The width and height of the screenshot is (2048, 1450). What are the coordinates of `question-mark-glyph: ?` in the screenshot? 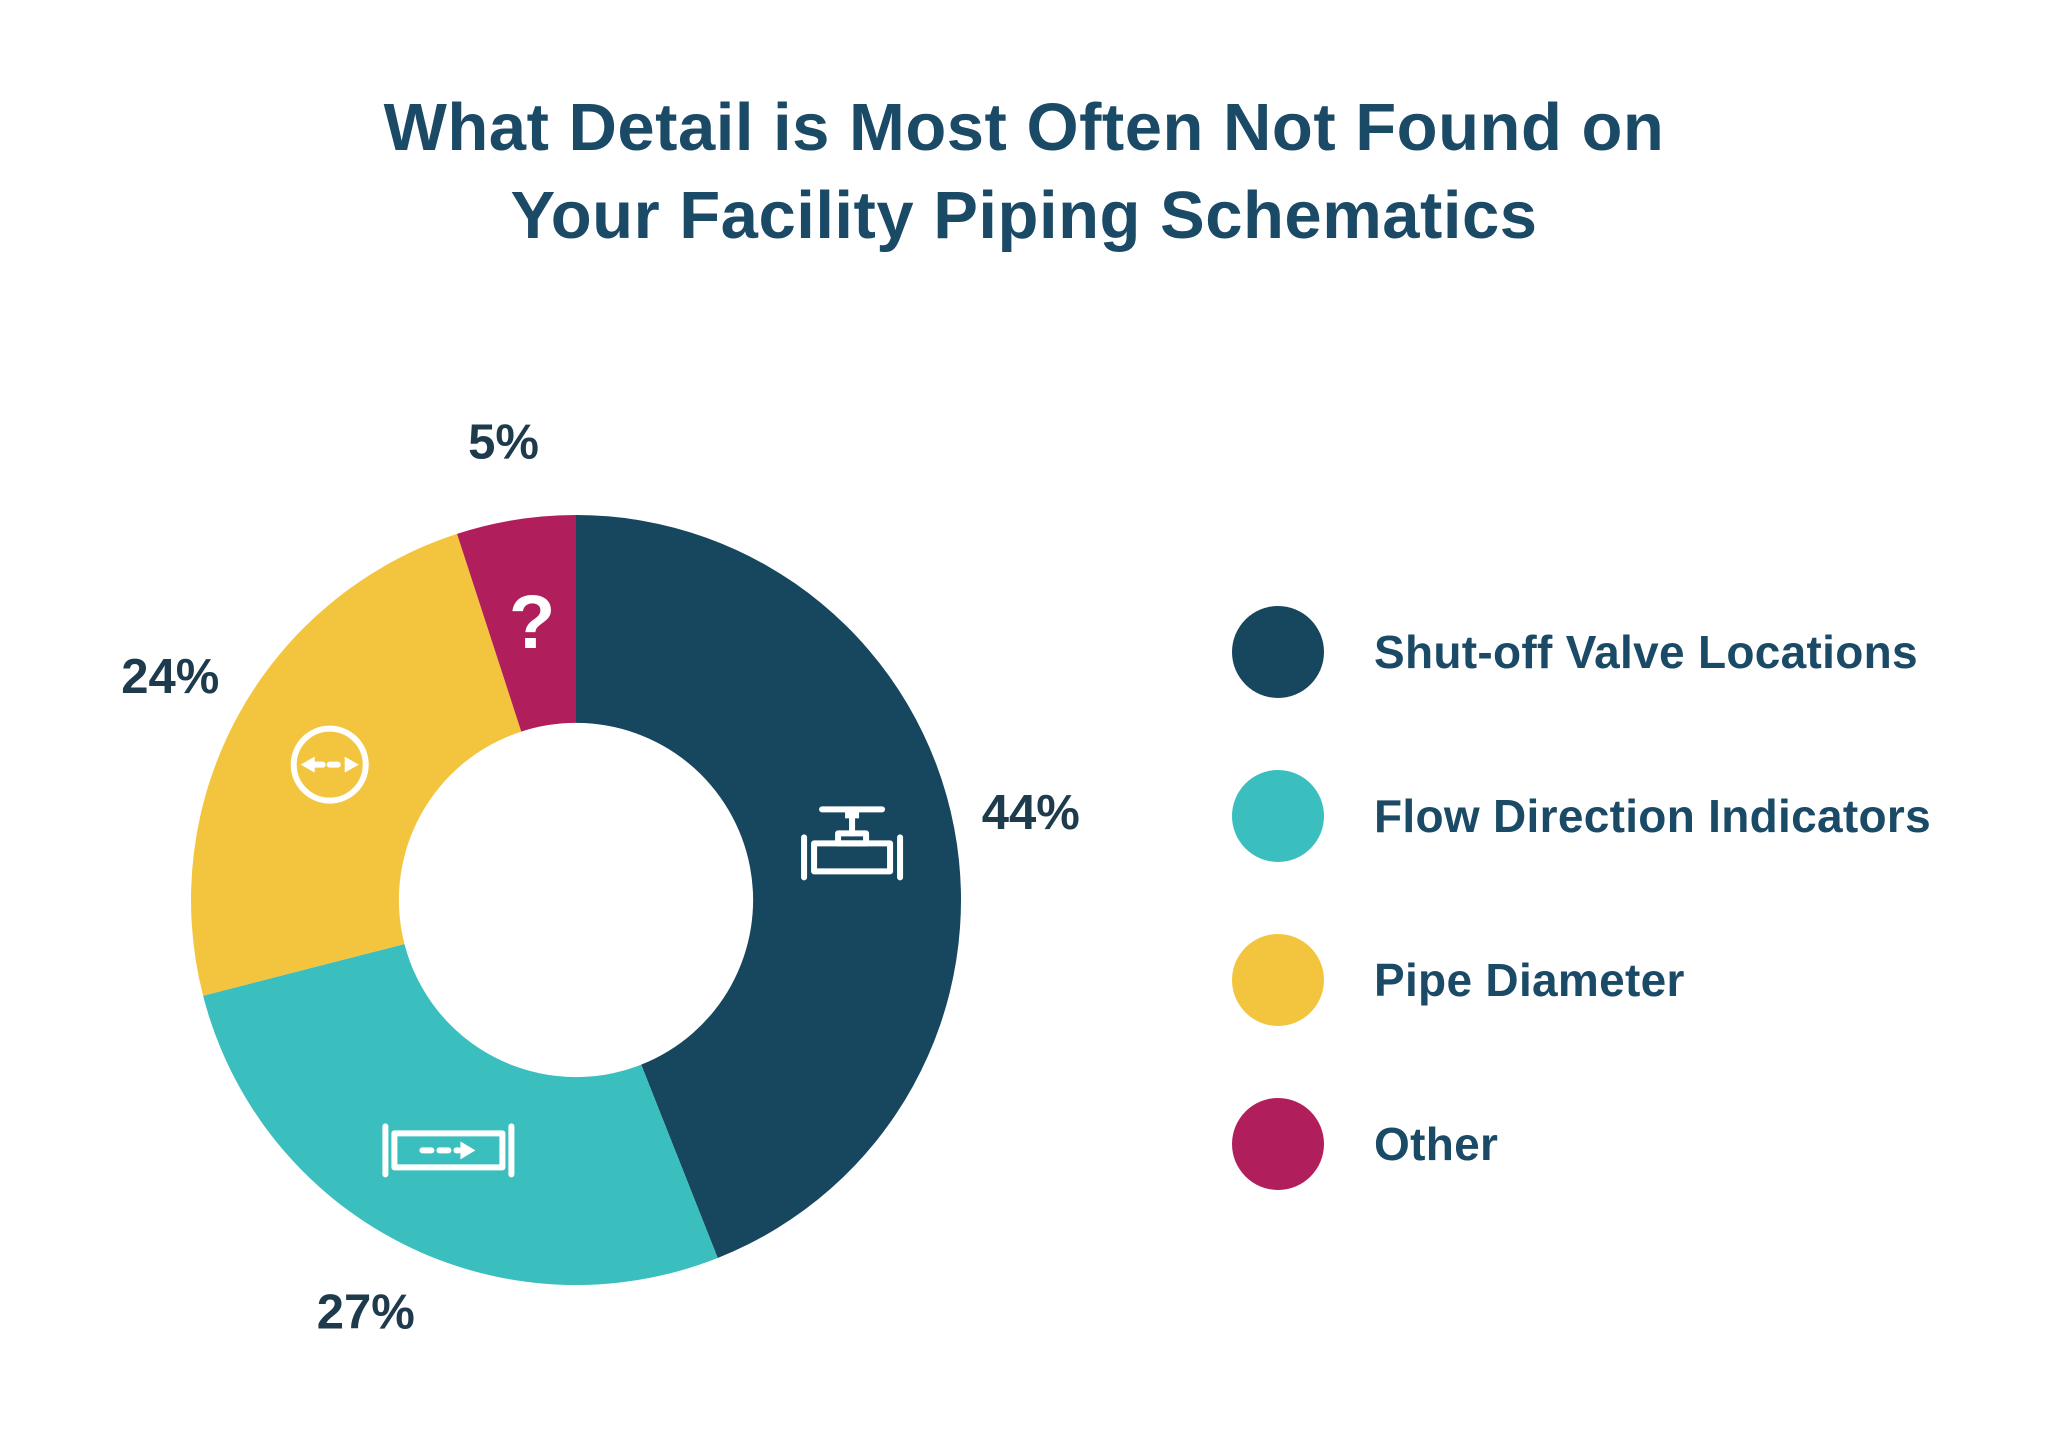 It's located at (532, 622).